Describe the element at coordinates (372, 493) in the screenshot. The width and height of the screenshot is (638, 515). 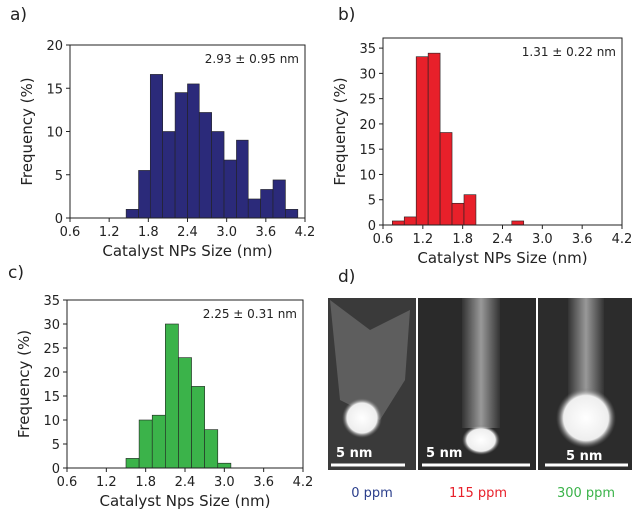
I see `caption: 0 ppm` at that location.